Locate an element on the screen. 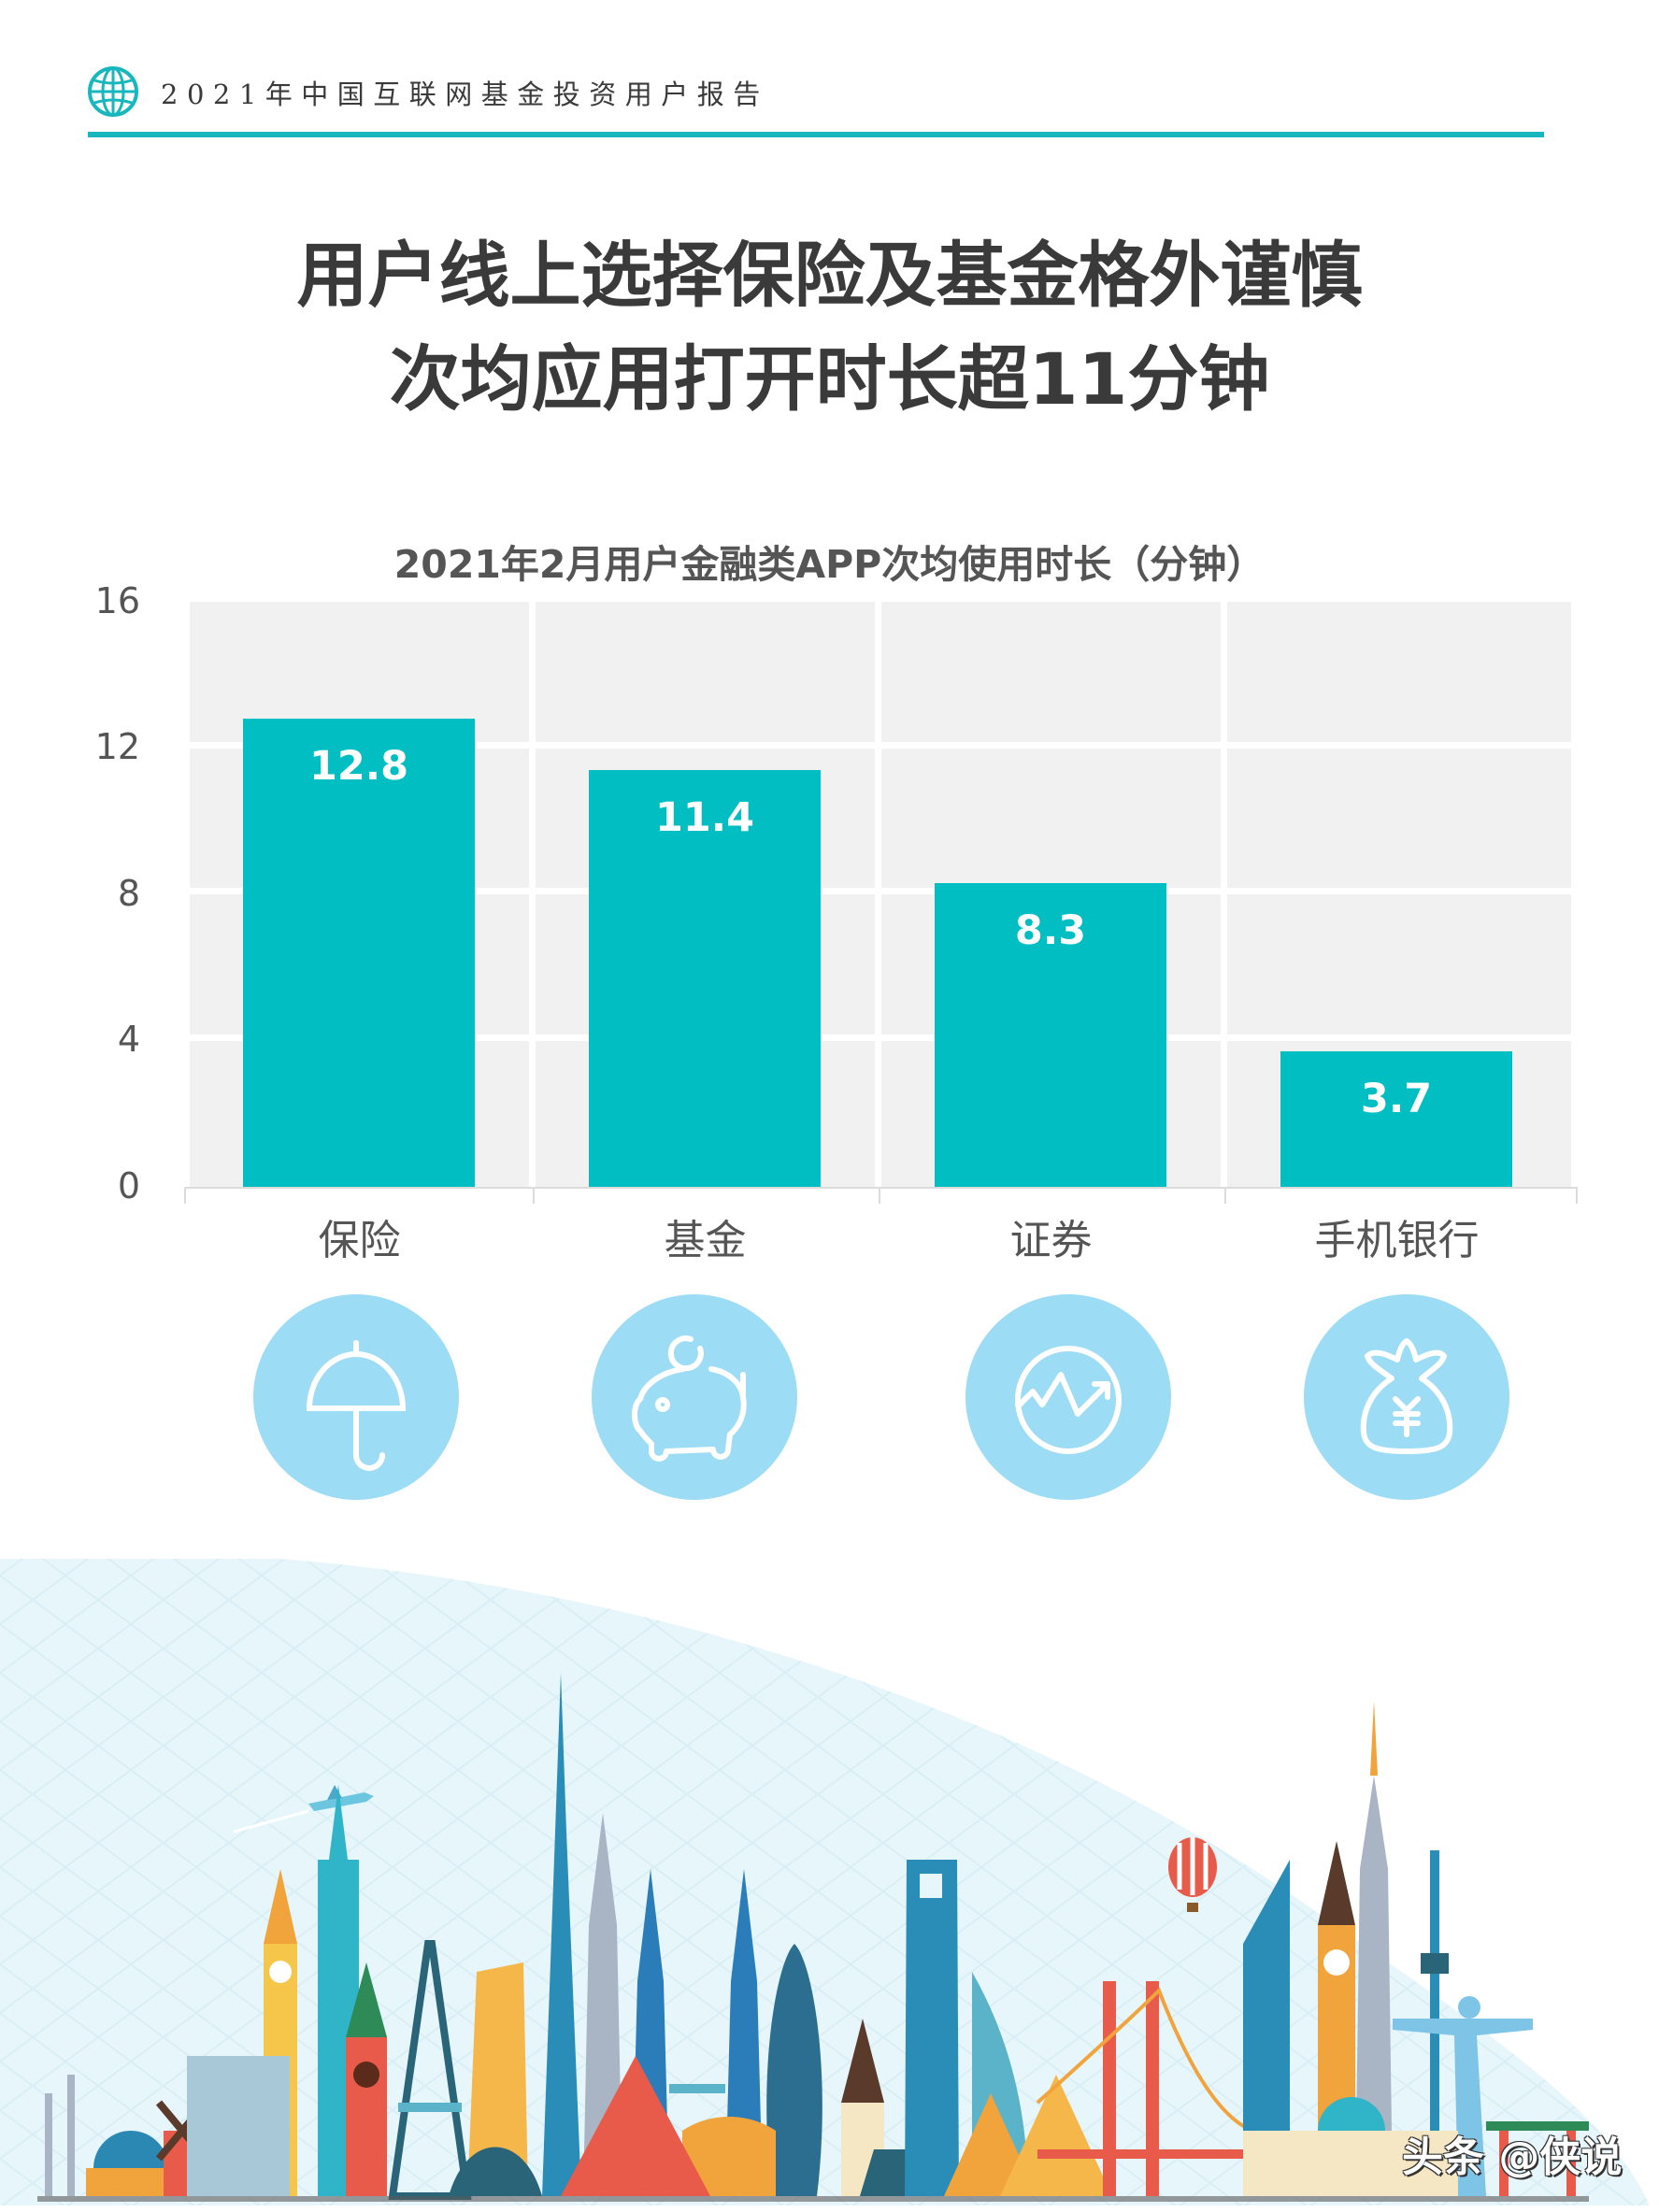  money-bag-icon is located at coordinates (1406, 1397).